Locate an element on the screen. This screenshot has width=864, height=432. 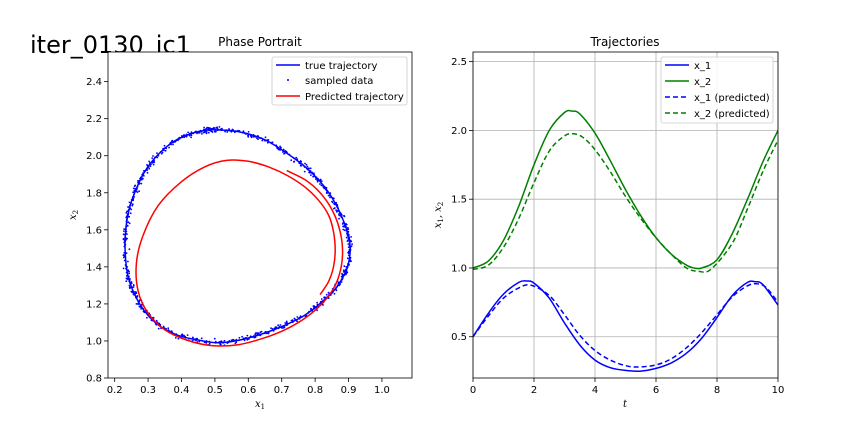
trajectories-legend-box is located at coordinates (717, 90).